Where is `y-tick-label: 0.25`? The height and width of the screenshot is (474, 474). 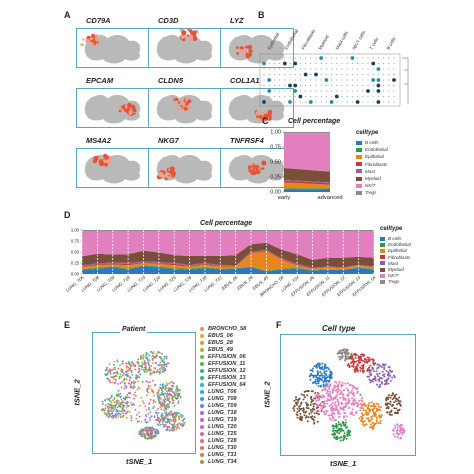 y-tick-label: 0.25 is located at coordinates (75, 263).